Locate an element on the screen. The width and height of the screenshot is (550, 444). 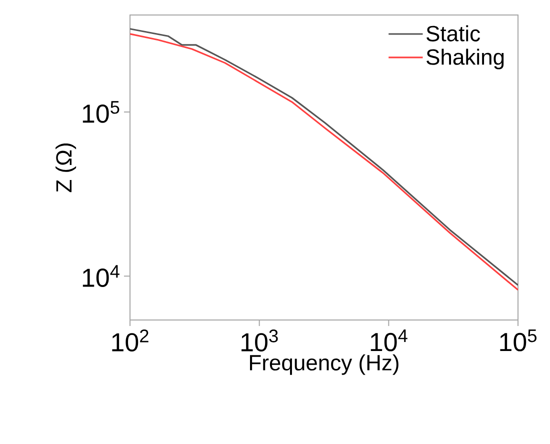
x-tick-label: 10$^{3}$ is located at coordinates (260, 341).